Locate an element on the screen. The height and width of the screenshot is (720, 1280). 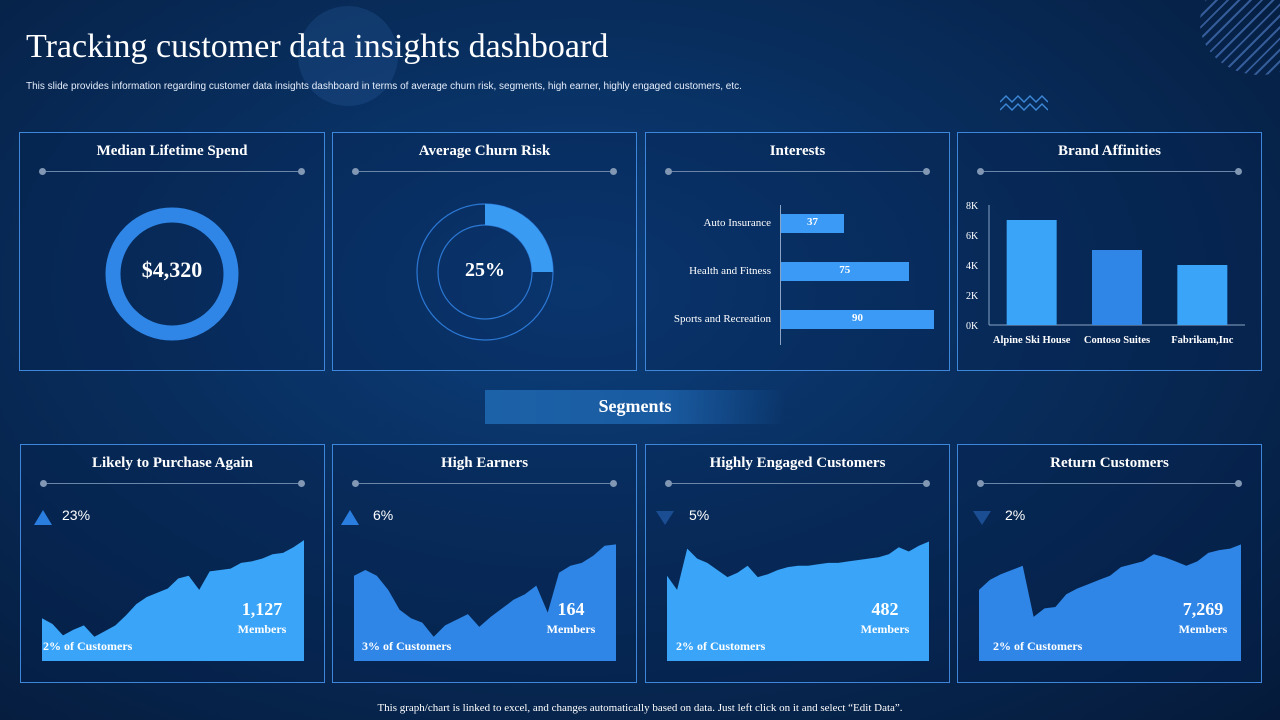
segments-heading: Segments is located at coordinates (635, 406).